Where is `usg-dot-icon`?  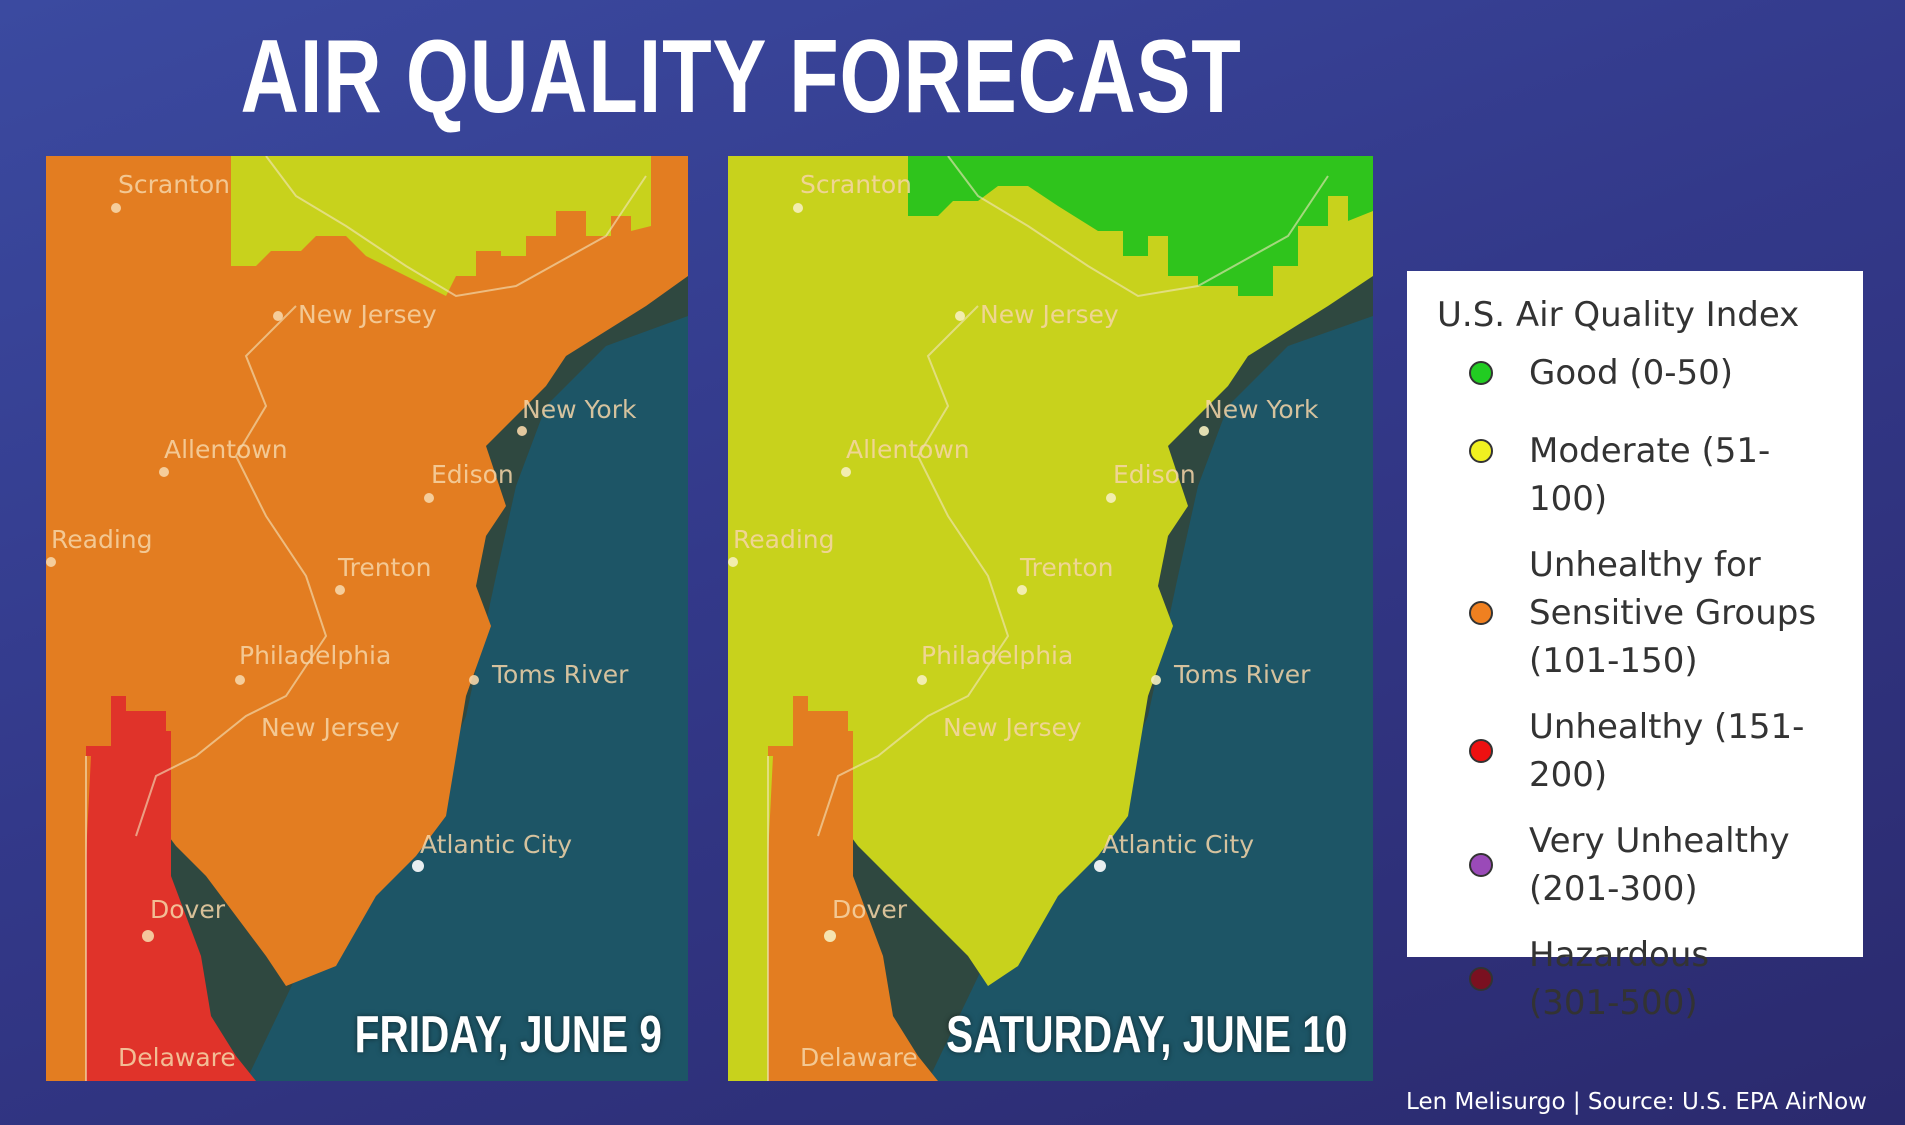 usg-dot-icon is located at coordinates (1481, 613).